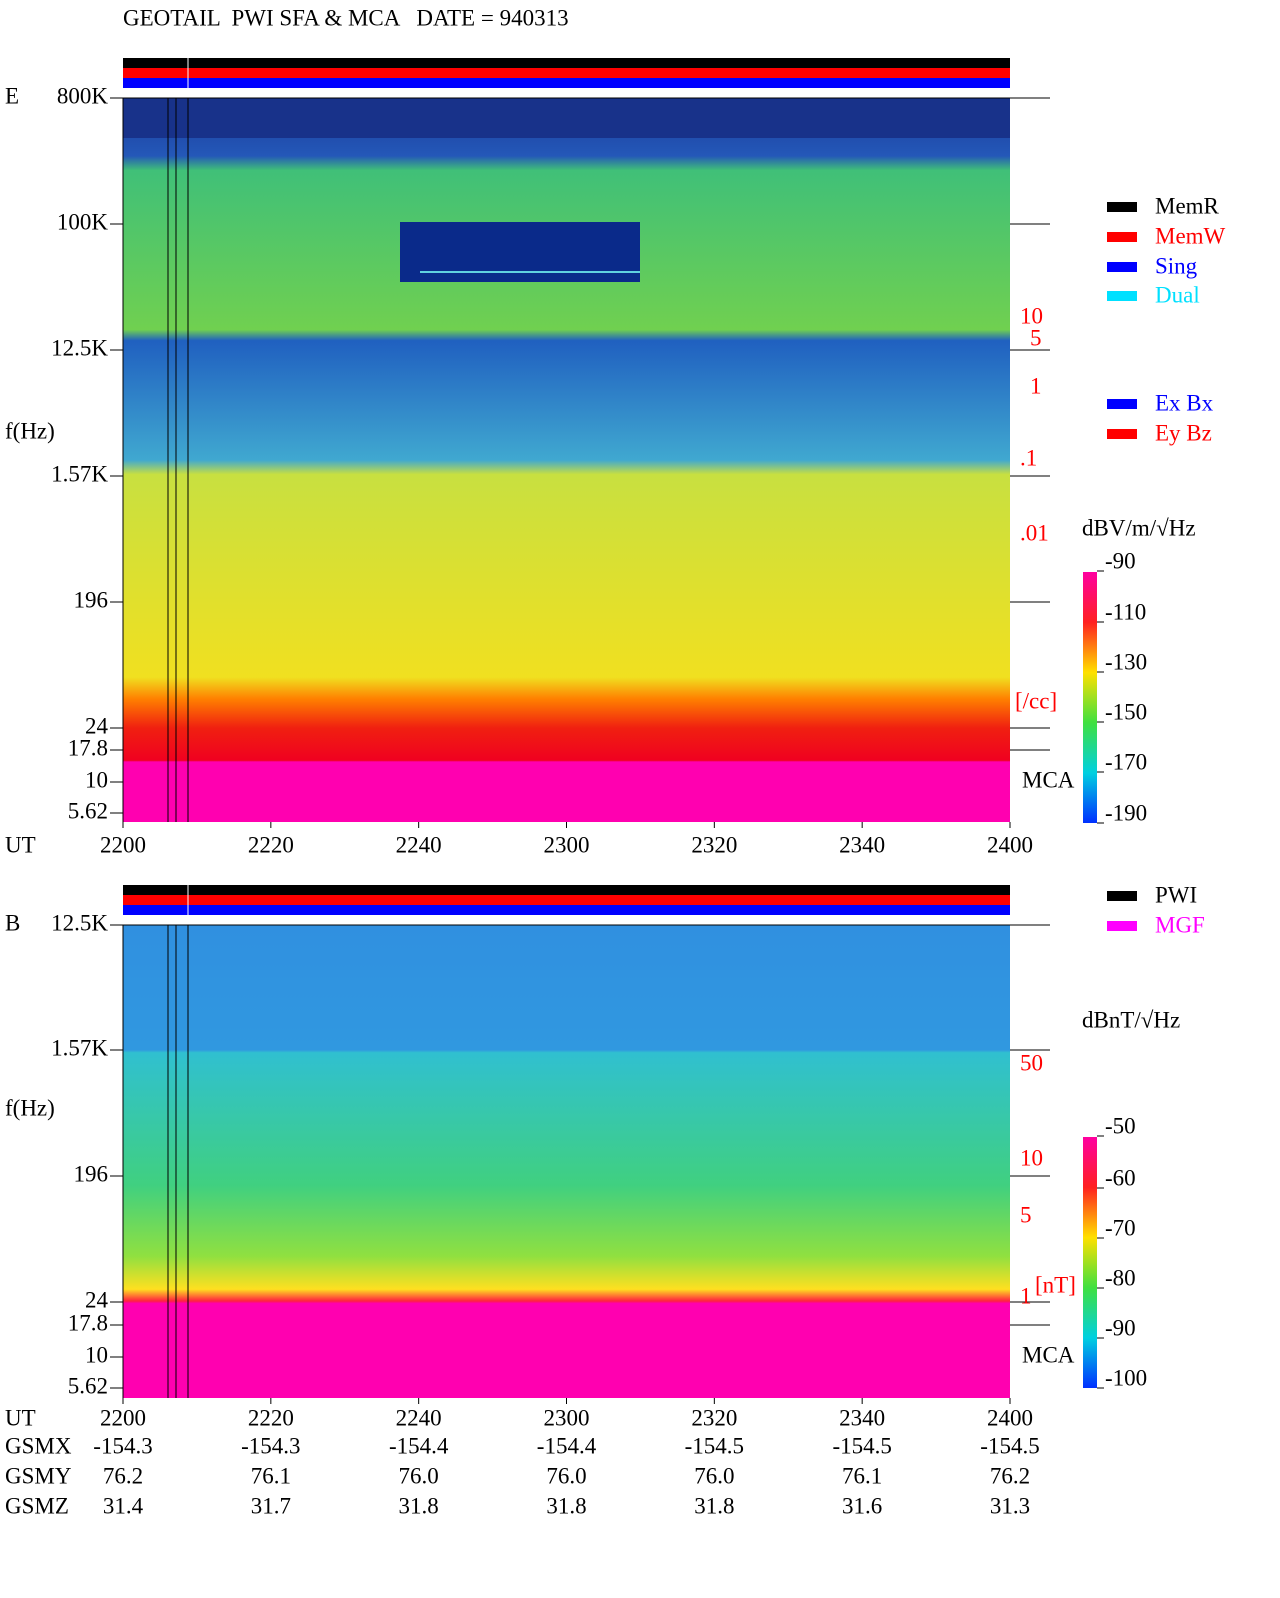 The width and height of the screenshot is (1280, 1598). Describe the element at coordinates (1120, 1125) in the screenshot. I see `colorbar-tick-label: -50` at that location.